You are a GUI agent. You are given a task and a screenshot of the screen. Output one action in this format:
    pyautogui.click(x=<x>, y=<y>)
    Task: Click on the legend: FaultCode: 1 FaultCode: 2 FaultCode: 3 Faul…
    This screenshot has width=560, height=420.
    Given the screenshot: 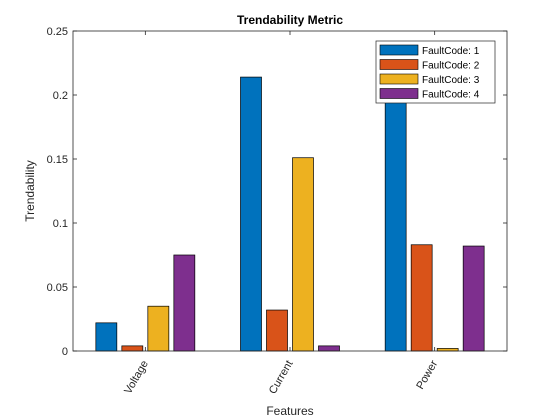 What is the action you would take?
    pyautogui.click(x=435, y=72)
    